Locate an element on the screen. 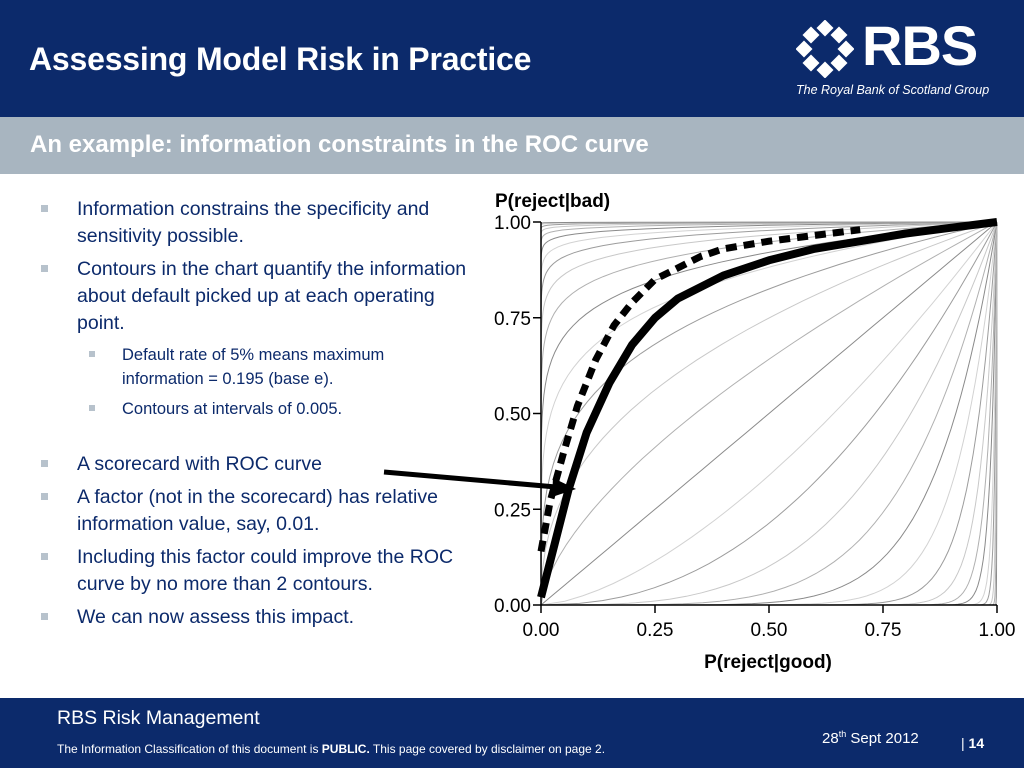  page-title: Assessing Model Risk in Practice is located at coordinates (280, 59).